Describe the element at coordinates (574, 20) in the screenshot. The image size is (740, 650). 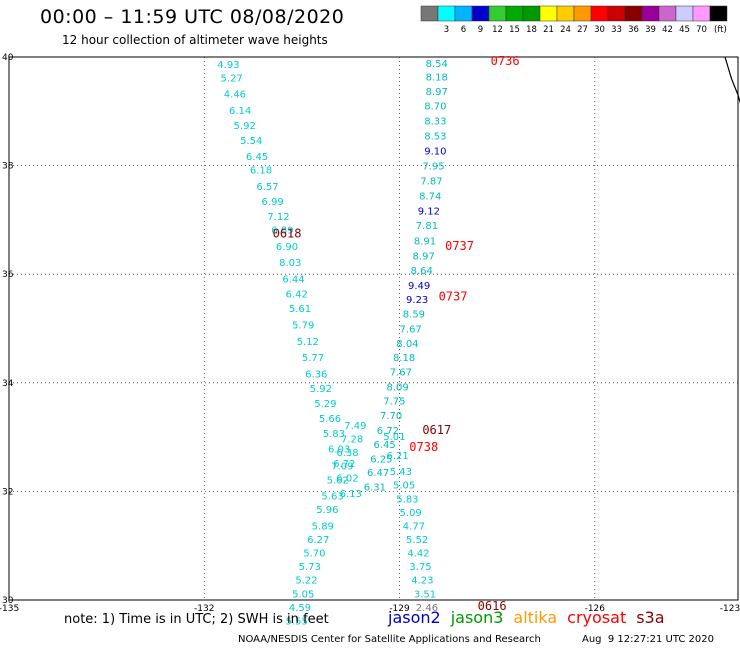
I see `color-scale-bar: 3 6 9 12 15 18 21 24 27 30 33 36 39 42 45 70 (ft)` at that location.